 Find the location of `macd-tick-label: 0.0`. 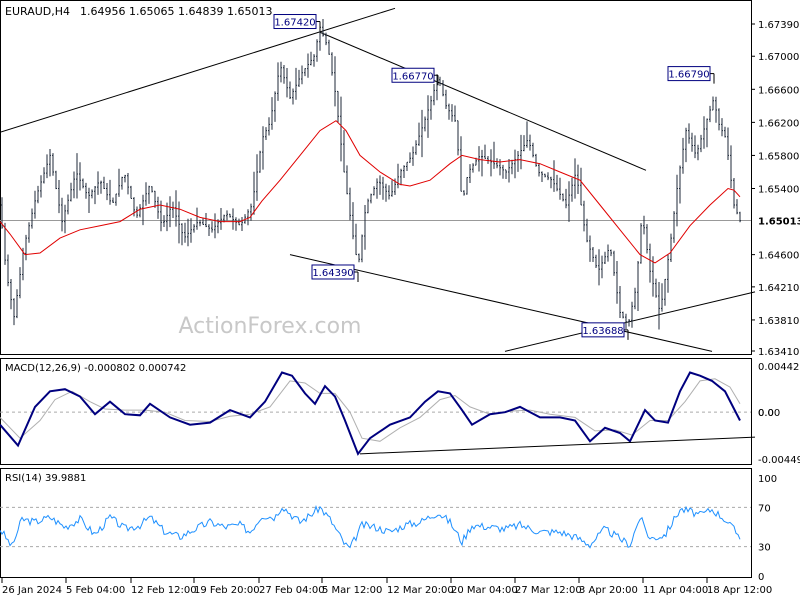

macd-tick-label: 0.0 is located at coordinates (766, 413).